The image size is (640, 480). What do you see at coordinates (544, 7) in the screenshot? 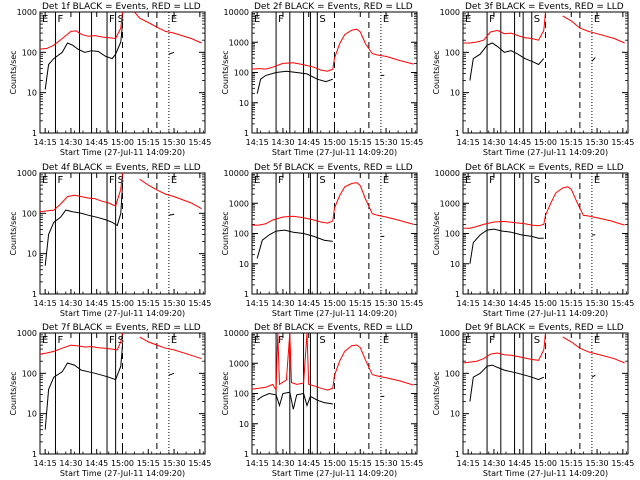
I see `chart-title: Det 3f BLACK = Events, RED = LLD` at bounding box center [544, 7].